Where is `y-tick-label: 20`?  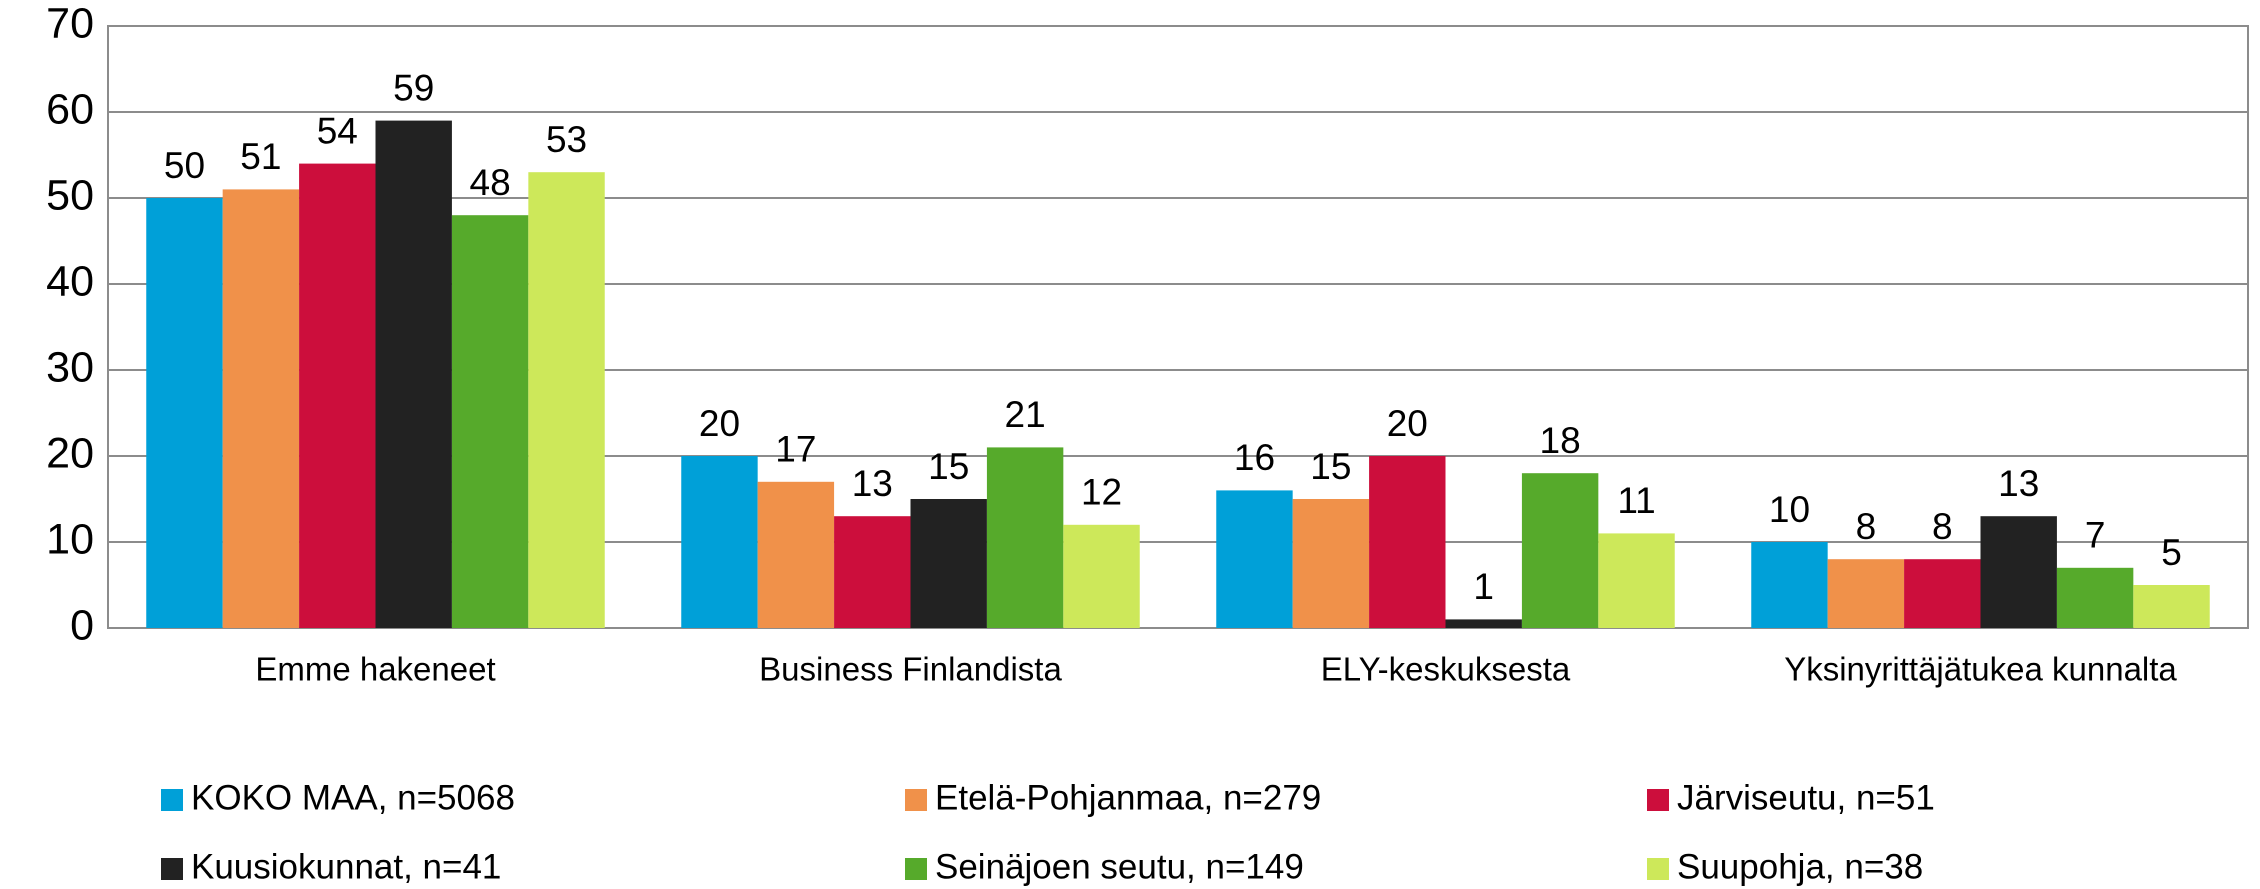
y-tick-label: 20 is located at coordinates (70, 453).